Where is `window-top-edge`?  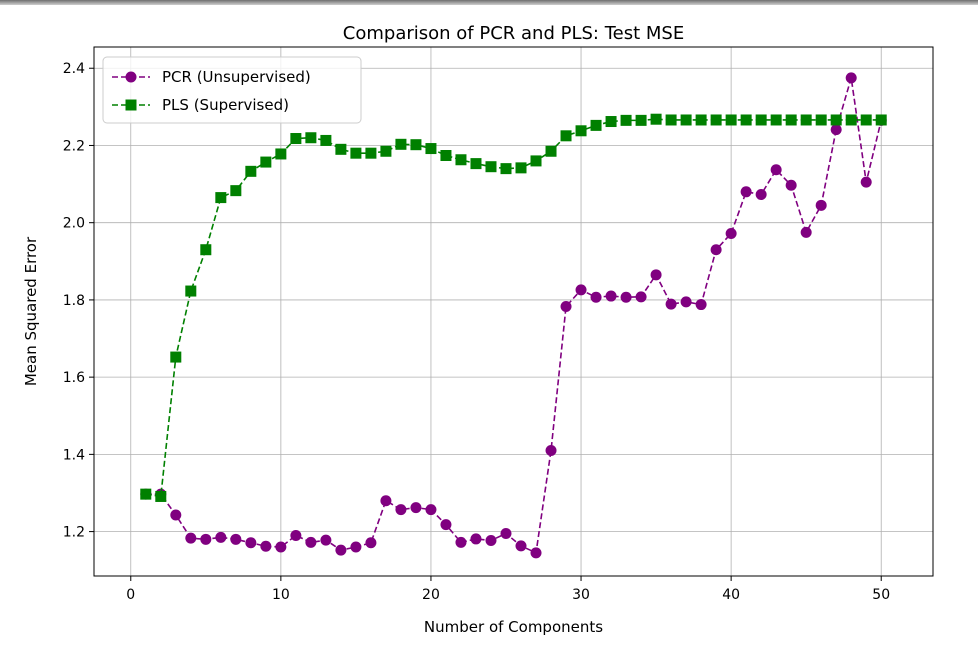 window-top-edge is located at coordinates (489, 2).